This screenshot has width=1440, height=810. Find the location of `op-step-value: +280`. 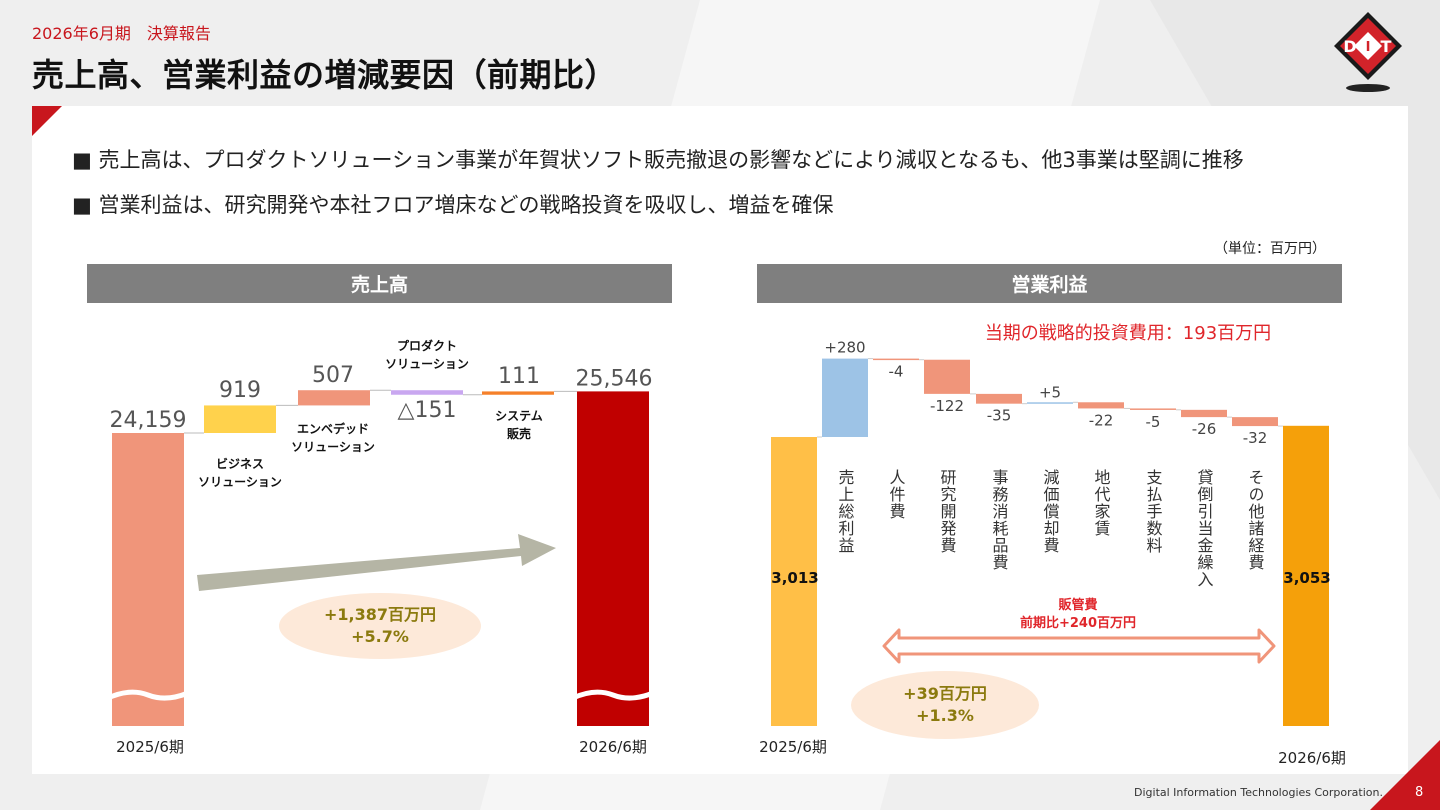

op-step-value: +280 is located at coordinates (844, 348).